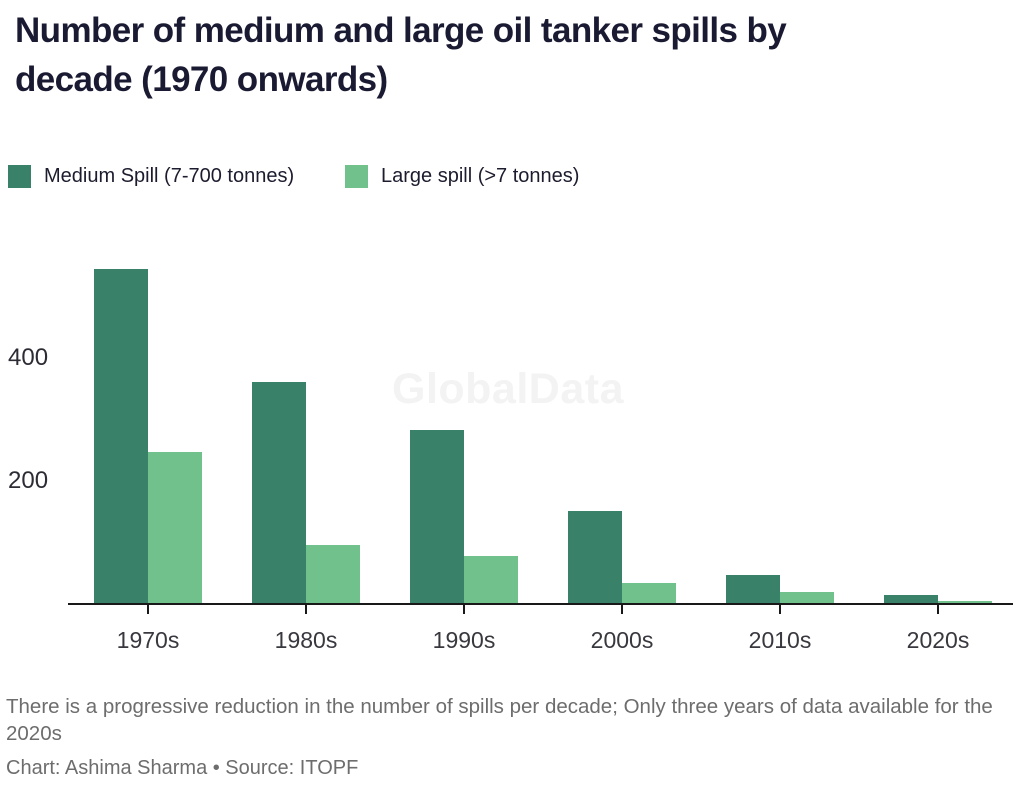 The height and width of the screenshot is (786, 1024). What do you see at coordinates (148, 609) in the screenshot?
I see `x-axis-tick-1970s` at bounding box center [148, 609].